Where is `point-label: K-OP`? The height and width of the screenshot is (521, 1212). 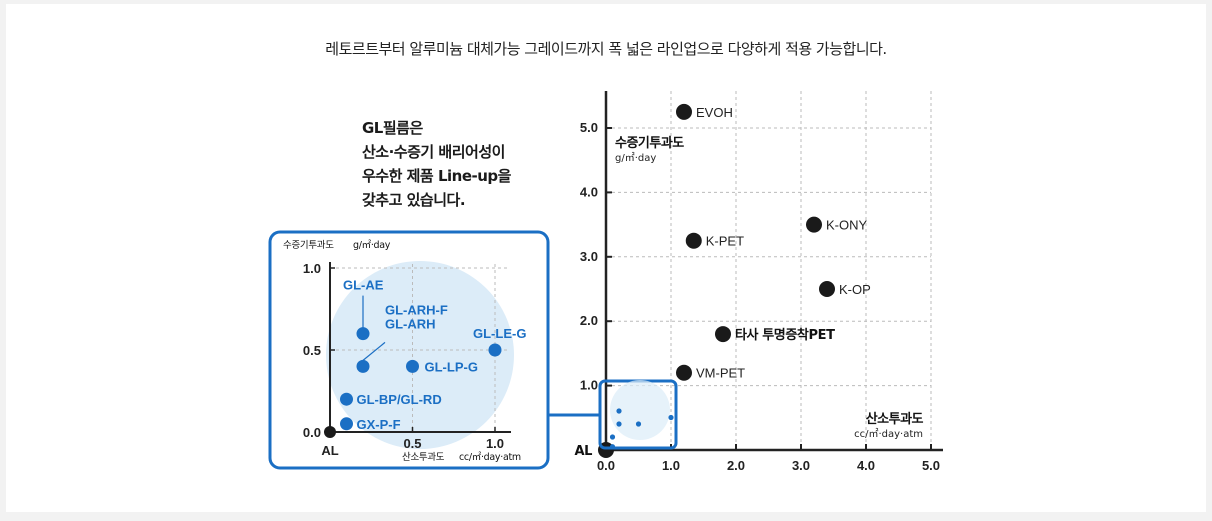 point-label: K-OP is located at coordinates (855, 289).